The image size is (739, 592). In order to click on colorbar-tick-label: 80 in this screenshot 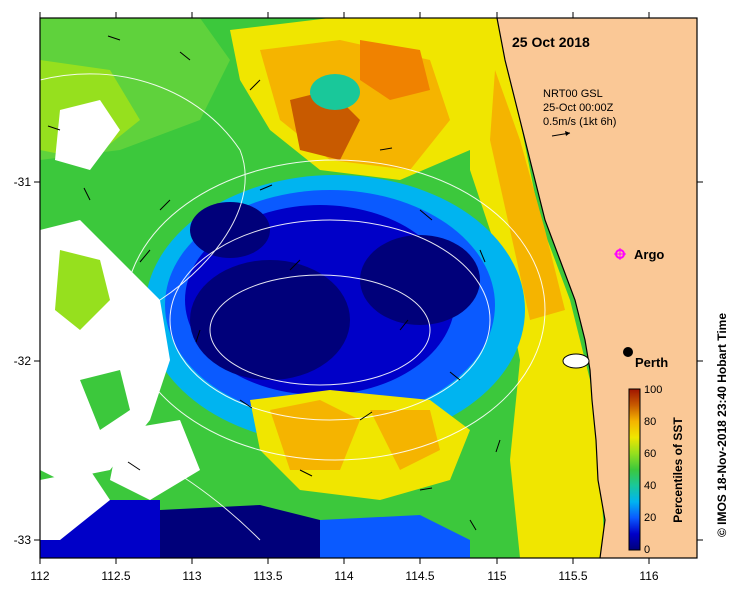, I will do `click(650, 422)`.